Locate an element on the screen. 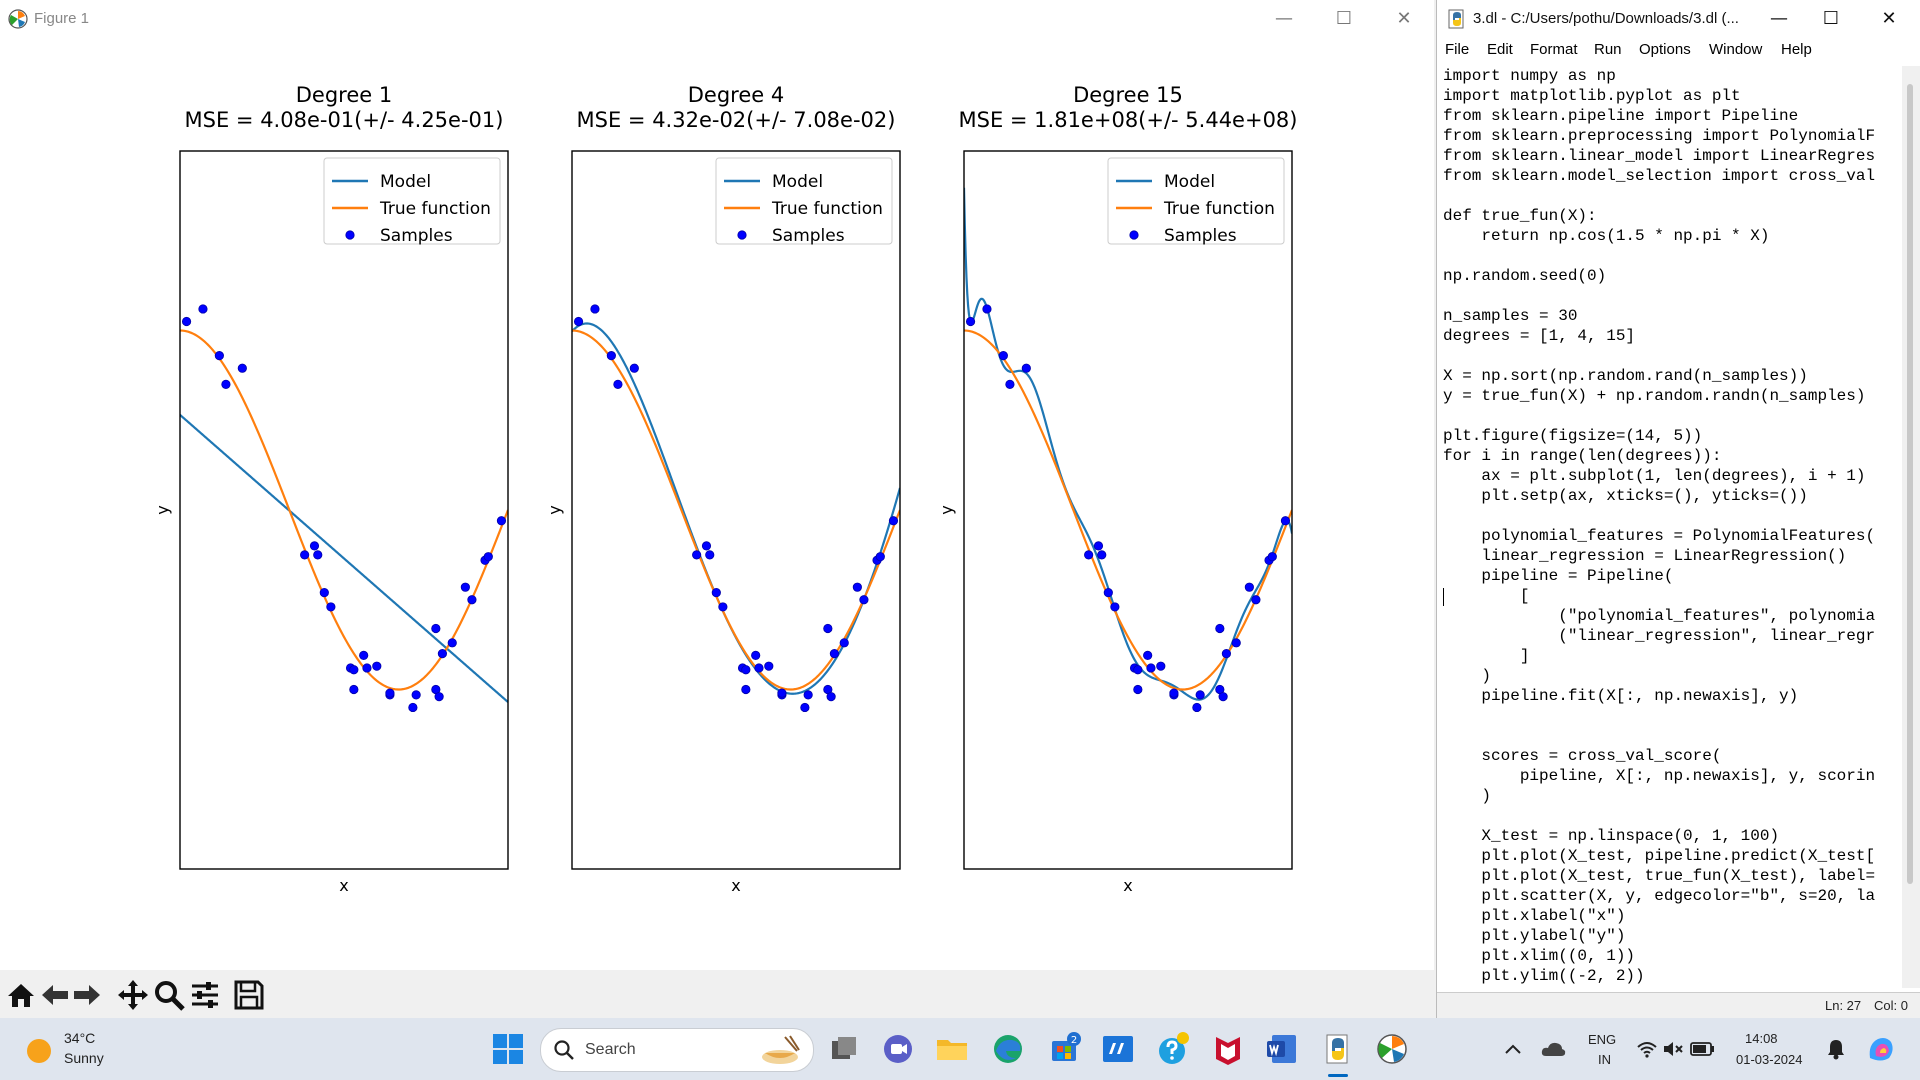 Image resolution: width=1920 pixels, height=1080 pixels. code-line: ax = plt.subplot(1, len(degrees), i + 1) is located at coordinates (1654, 476).